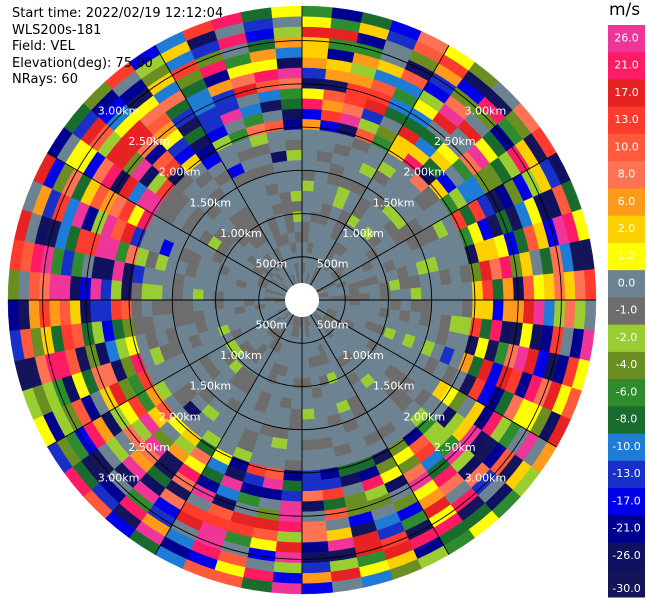 Image resolution: width=647 pixels, height=607 pixels. Describe the element at coordinates (211, 202) in the screenshot. I see `range-ring-label: 1.50km` at that location.